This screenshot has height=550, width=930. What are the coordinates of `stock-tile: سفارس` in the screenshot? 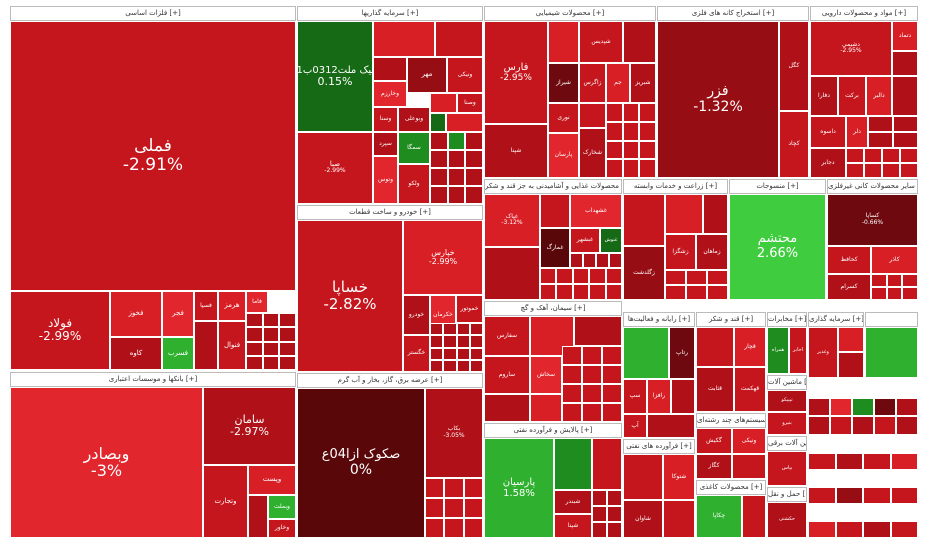 It's located at (507, 336).